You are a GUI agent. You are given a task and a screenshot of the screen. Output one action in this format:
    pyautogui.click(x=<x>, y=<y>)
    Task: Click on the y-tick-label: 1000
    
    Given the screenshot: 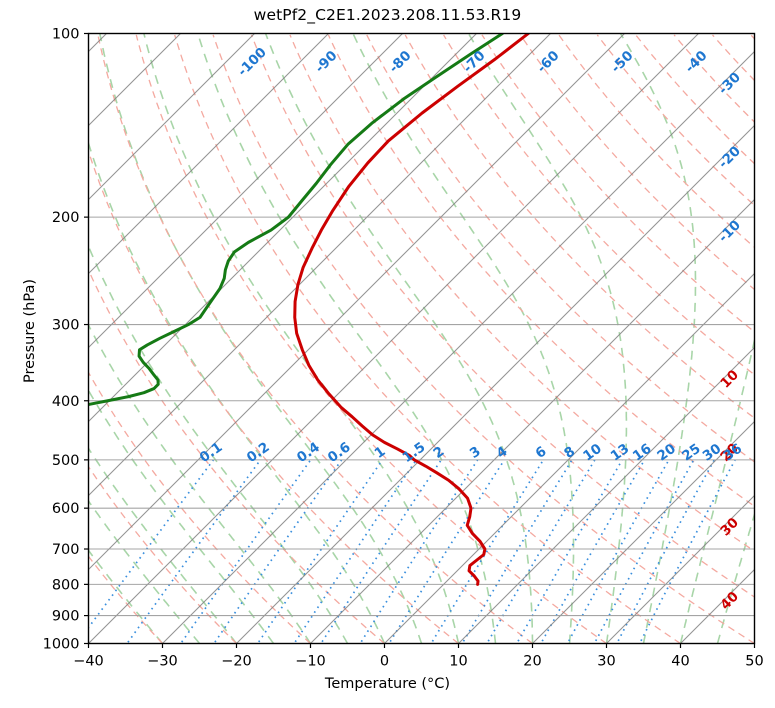 What is the action you would take?
    pyautogui.click(x=61, y=645)
    